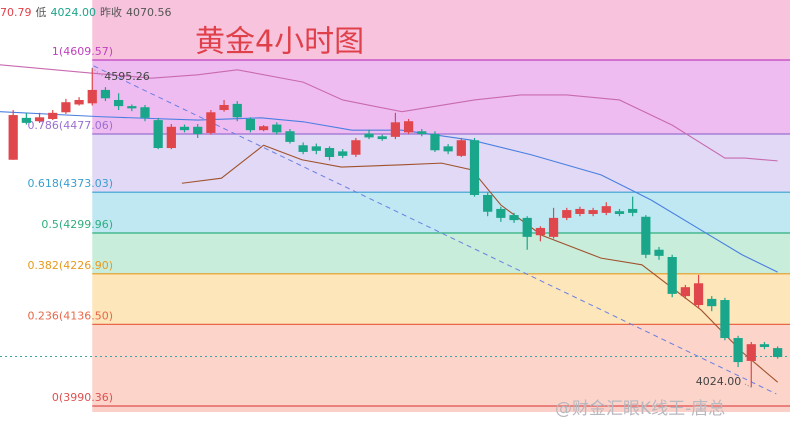 The height and width of the screenshot is (427, 804). Describe the element at coordinates (74, 12) in the screenshot. I see `header-text: 4024.00` at that location.